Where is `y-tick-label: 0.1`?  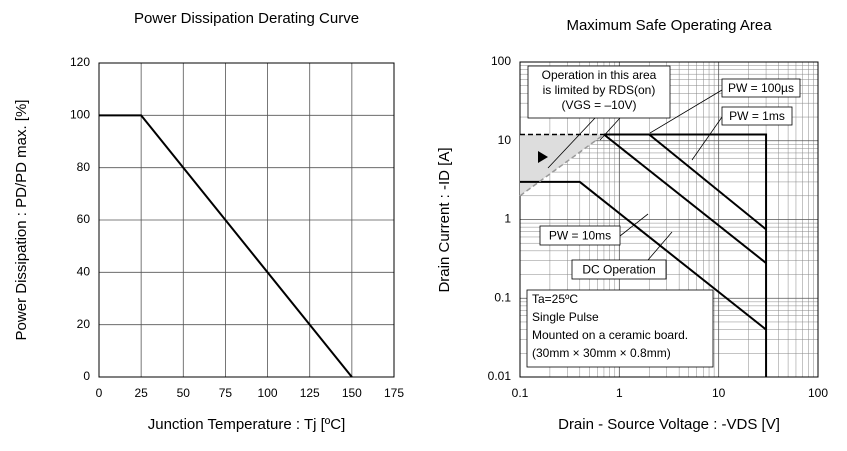
y-tick-label: 0.1 is located at coordinates (502, 297).